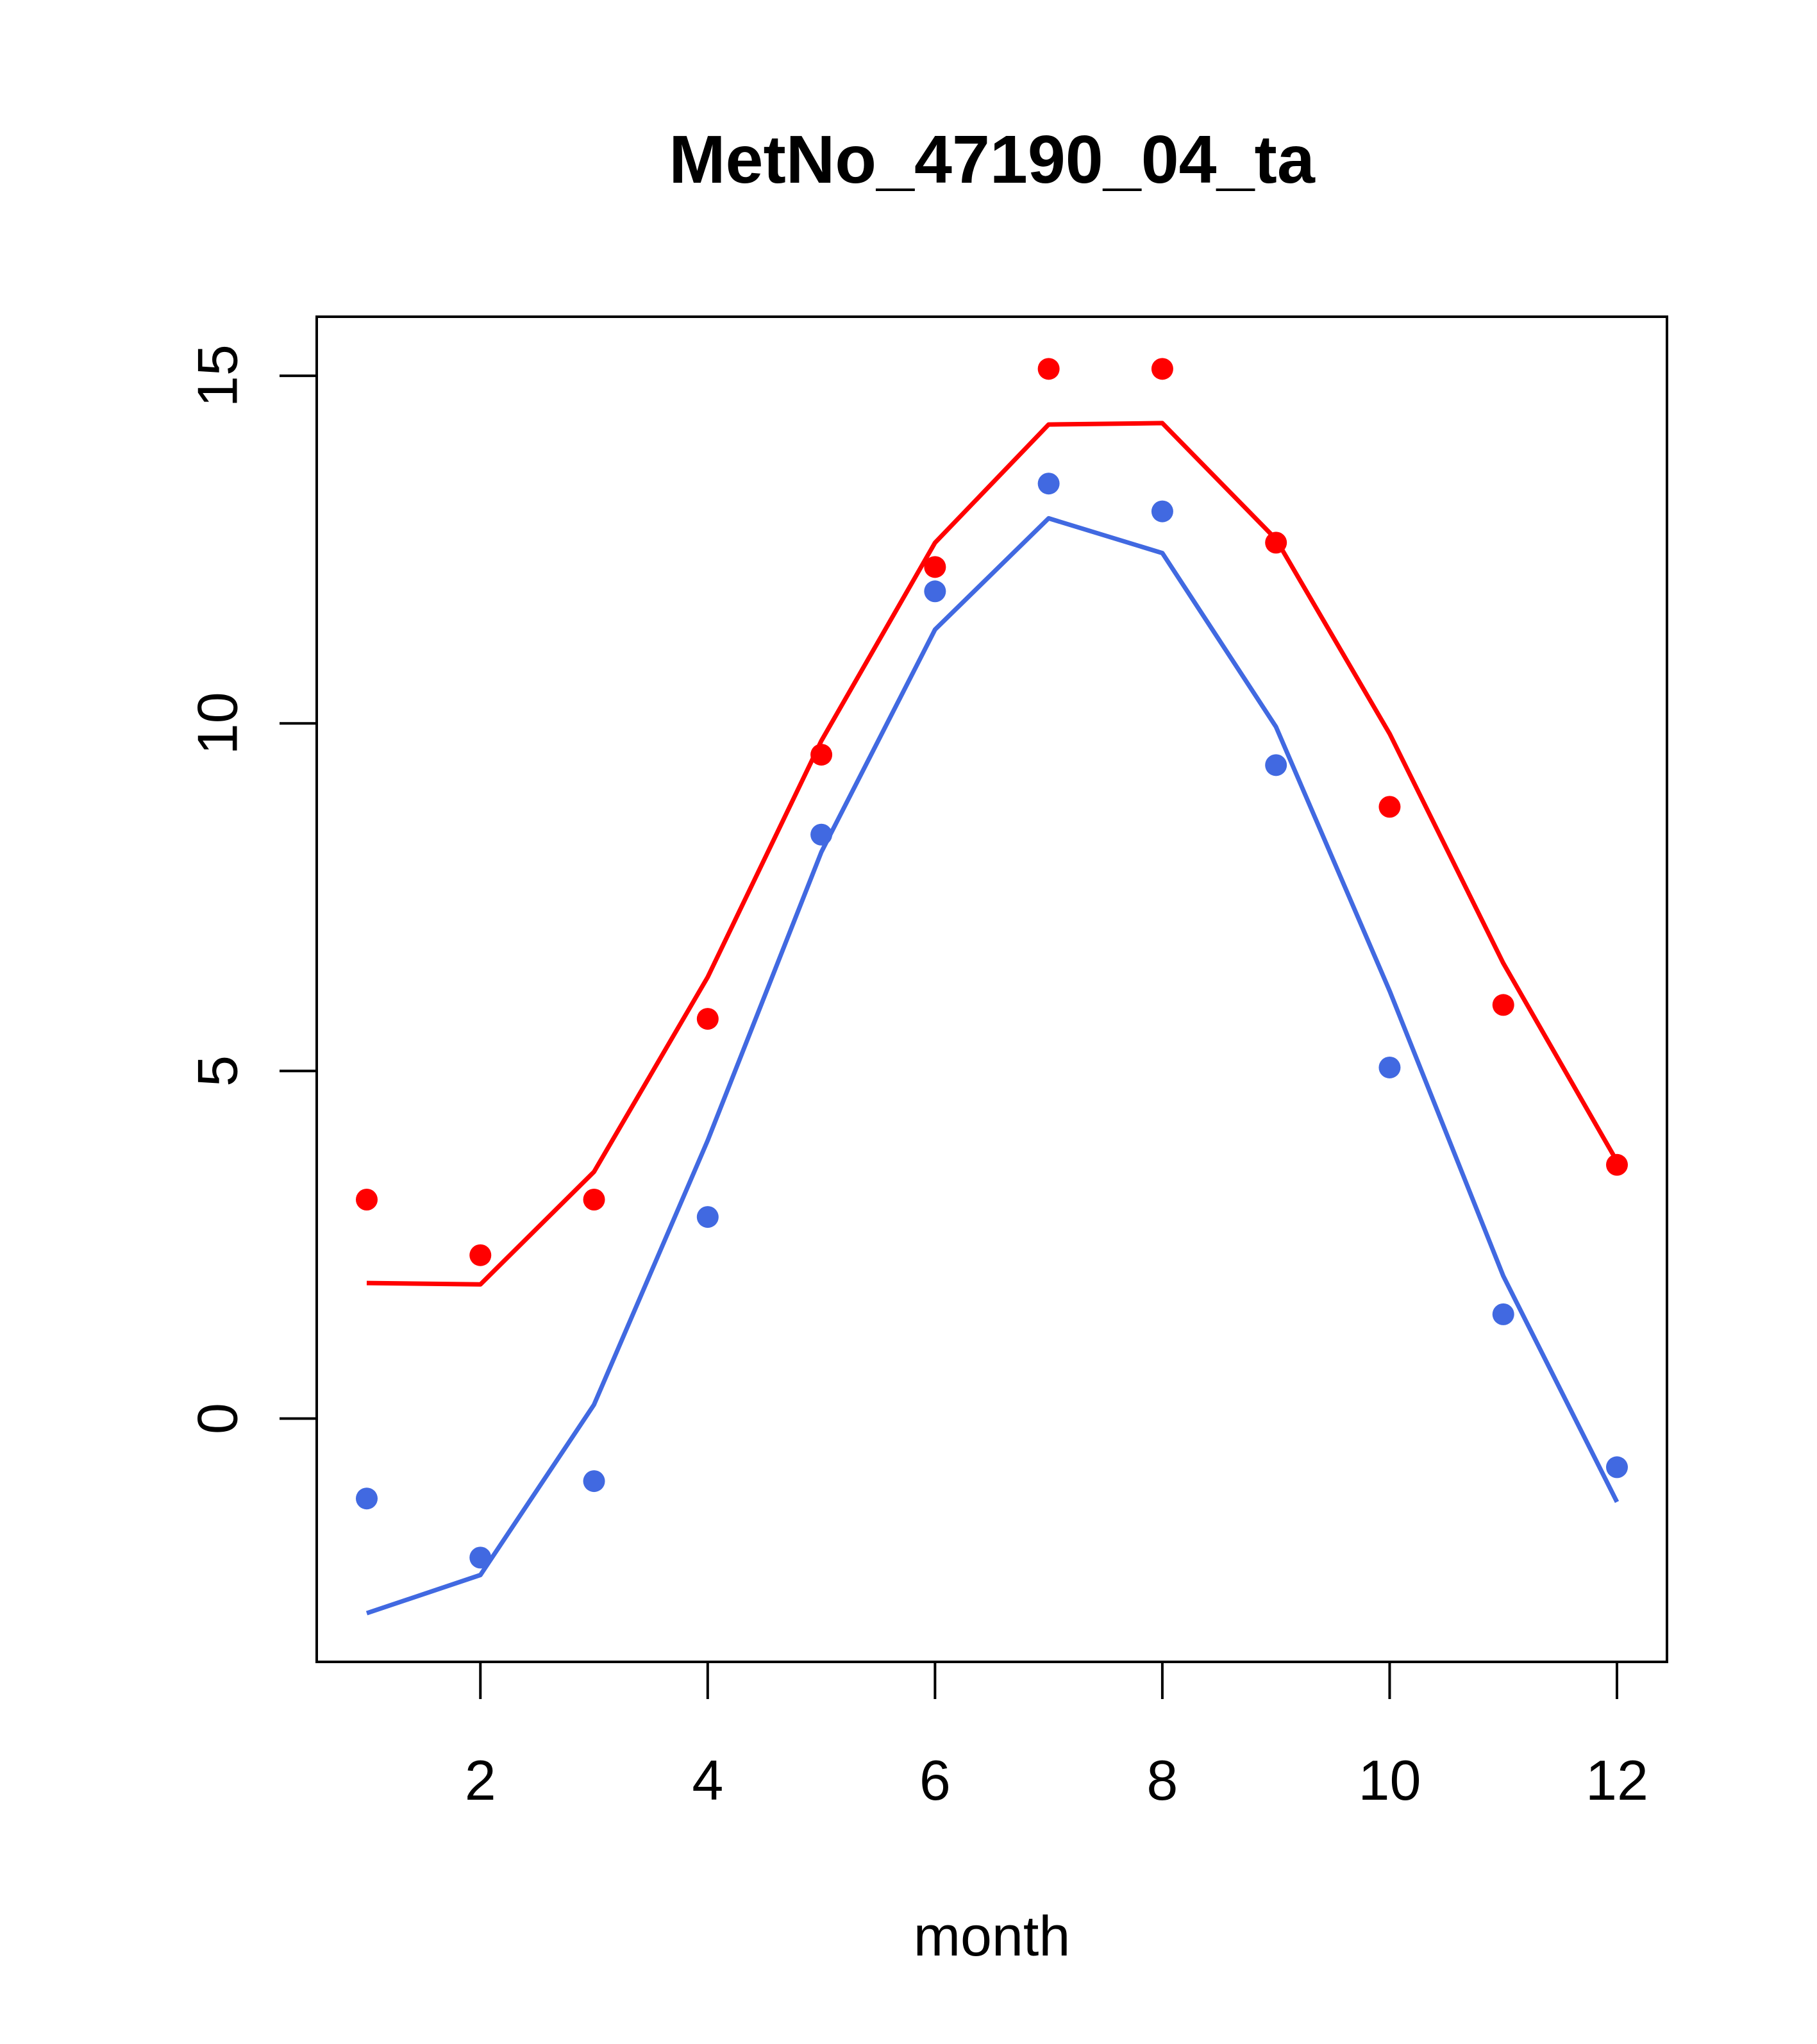 This screenshot has height=2044, width=1817. Describe the element at coordinates (217, 375) in the screenshot. I see `y-tick-label: 15` at that location.